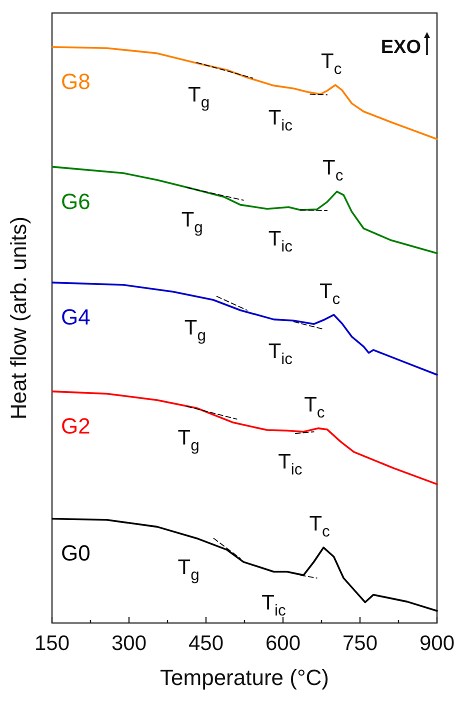  Describe the element at coordinates (129, 643) in the screenshot. I see `x-tick-label: 300` at that location.